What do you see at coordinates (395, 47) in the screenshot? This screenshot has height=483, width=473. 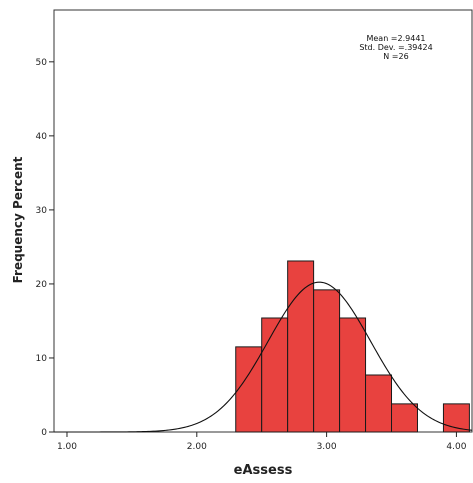 I see `stats-std-dev: Std. Dev. =.39424` at bounding box center [395, 47].